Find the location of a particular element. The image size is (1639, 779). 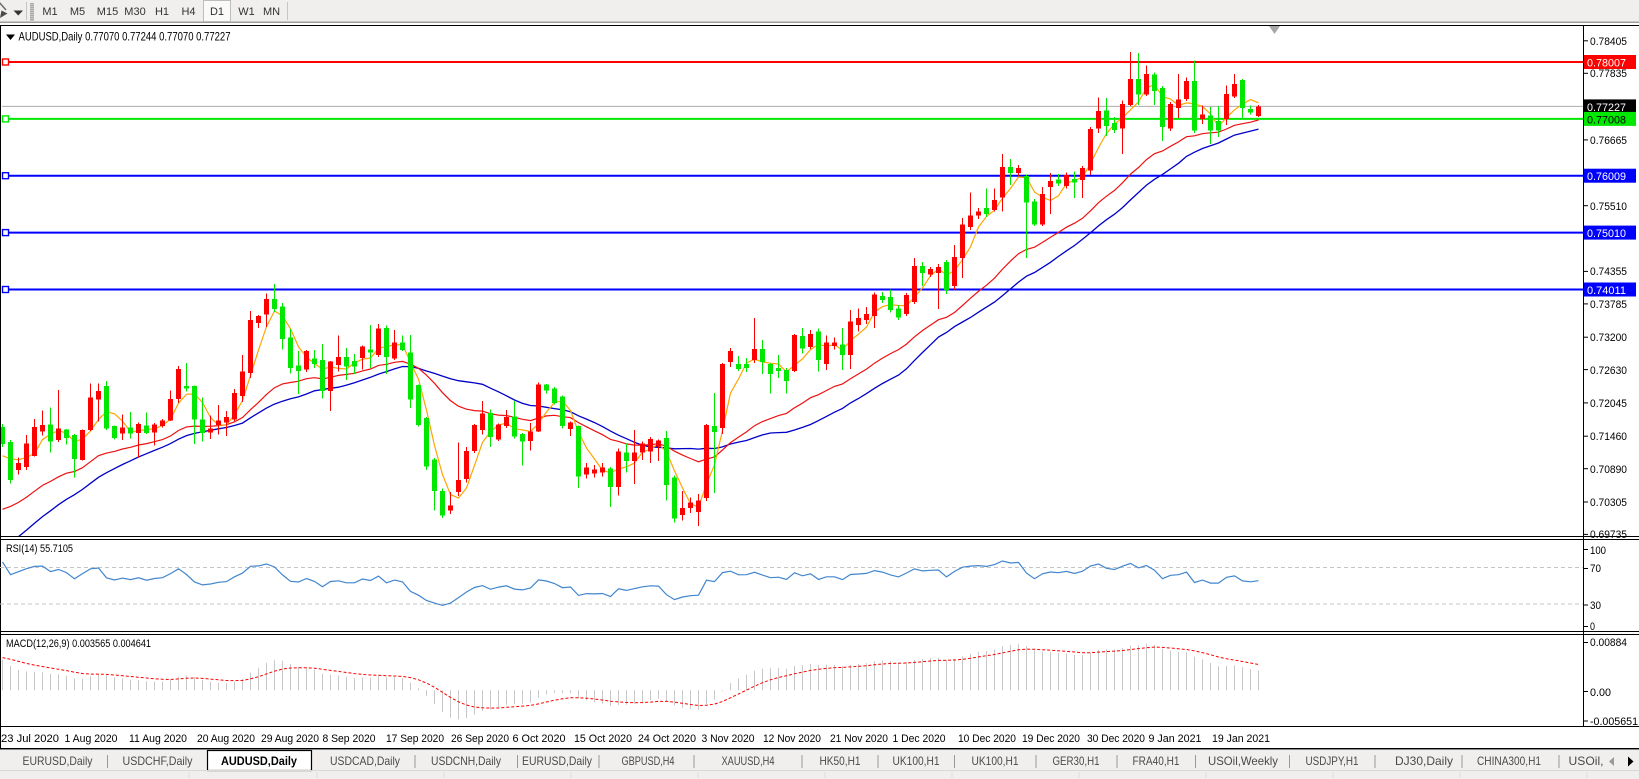

svg-text: M5 is located at coordinates (77, 12).